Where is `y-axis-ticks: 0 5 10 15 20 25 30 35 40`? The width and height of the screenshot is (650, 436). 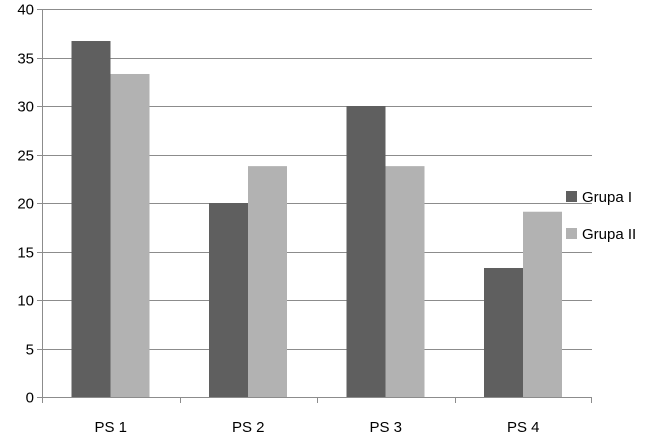 y-axis-ticks: 0 5 10 15 20 25 30 35 40 is located at coordinates (29, 204).